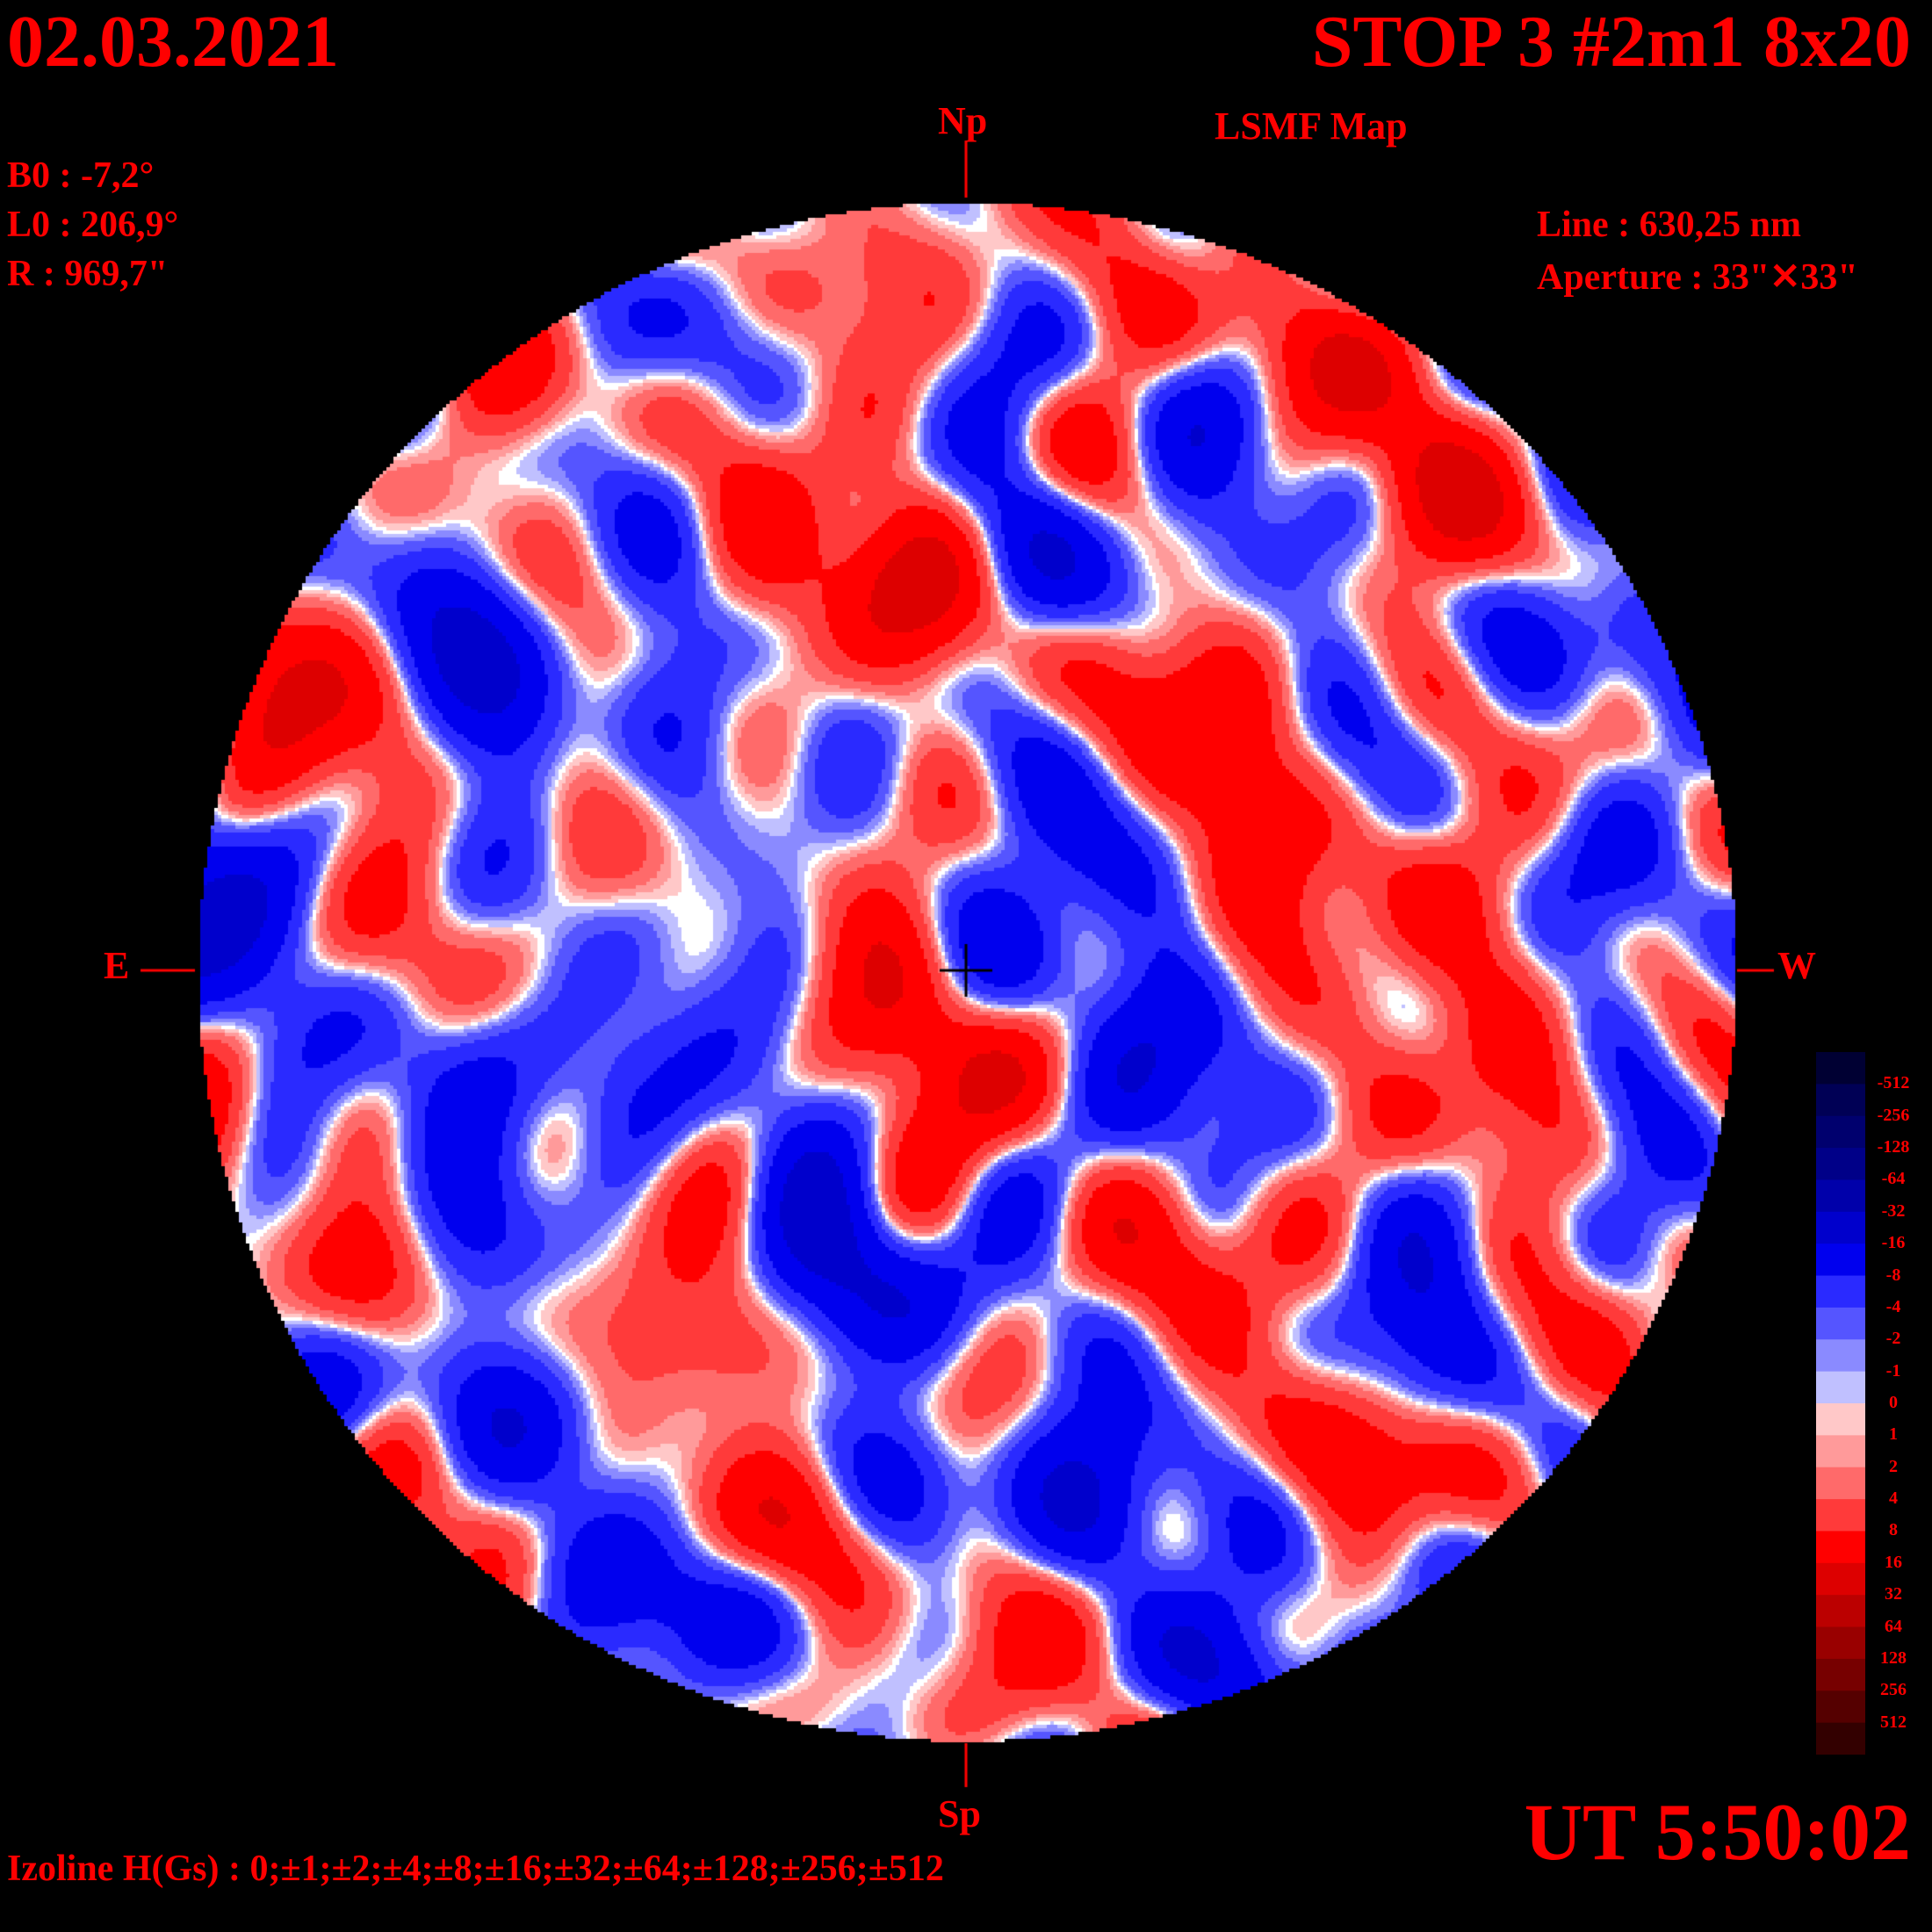  What do you see at coordinates (173, 42) in the screenshot?
I see `date-label: 02.03.2021` at bounding box center [173, 42].